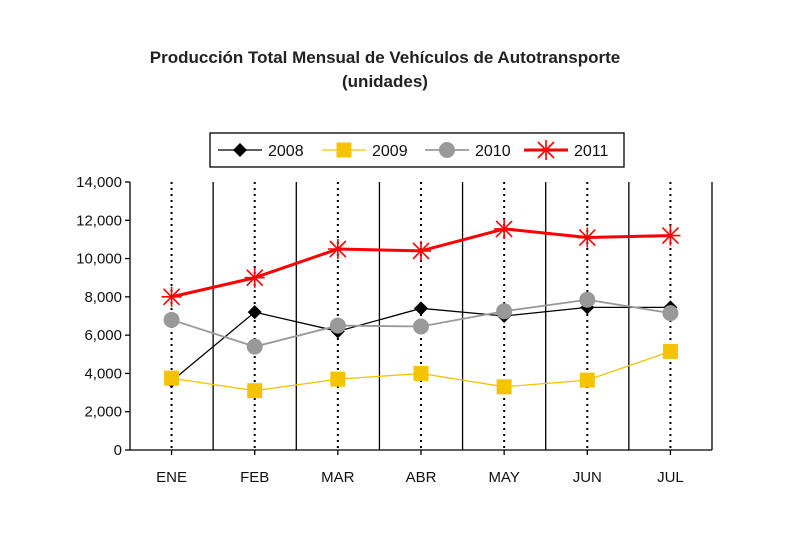 The width and height of the screenshot is (800, 533). I want to click on y-tick-label: 12,000, so click(99, 220).